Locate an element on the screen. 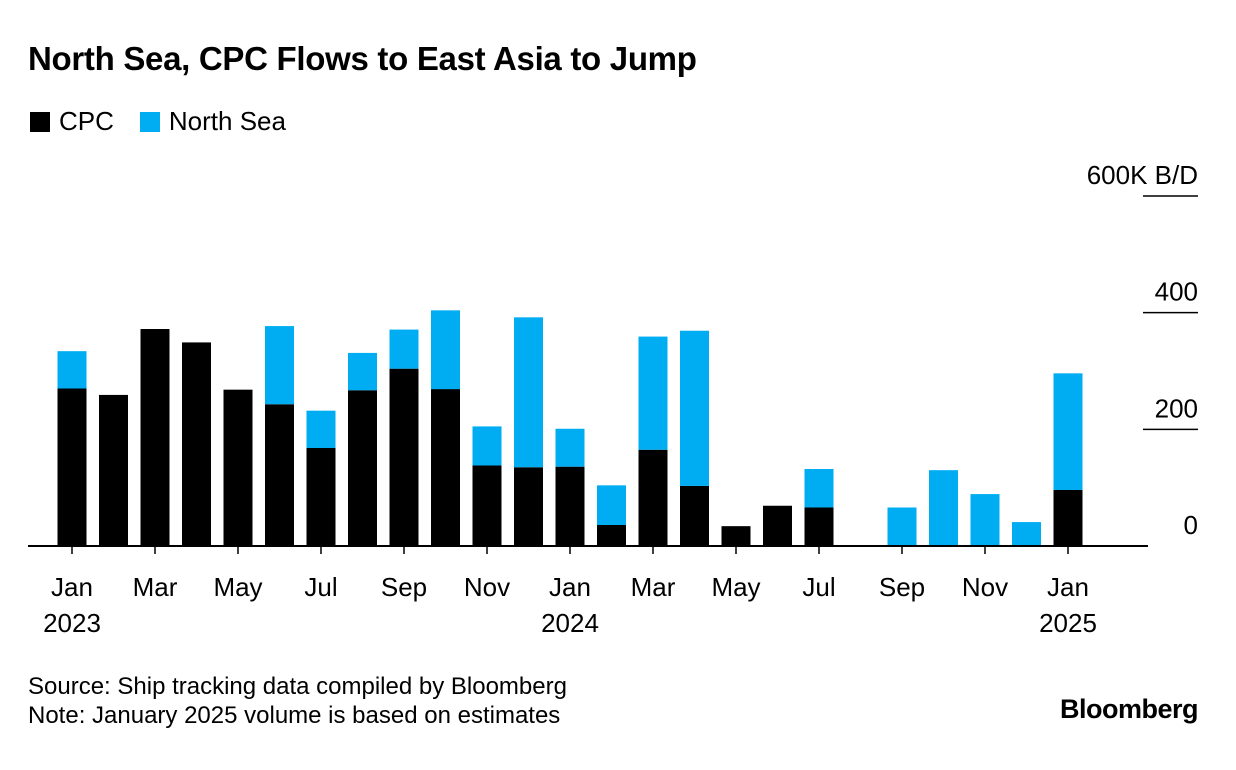  x-tick-label-22: Nov is located at coordinates (985, 587).